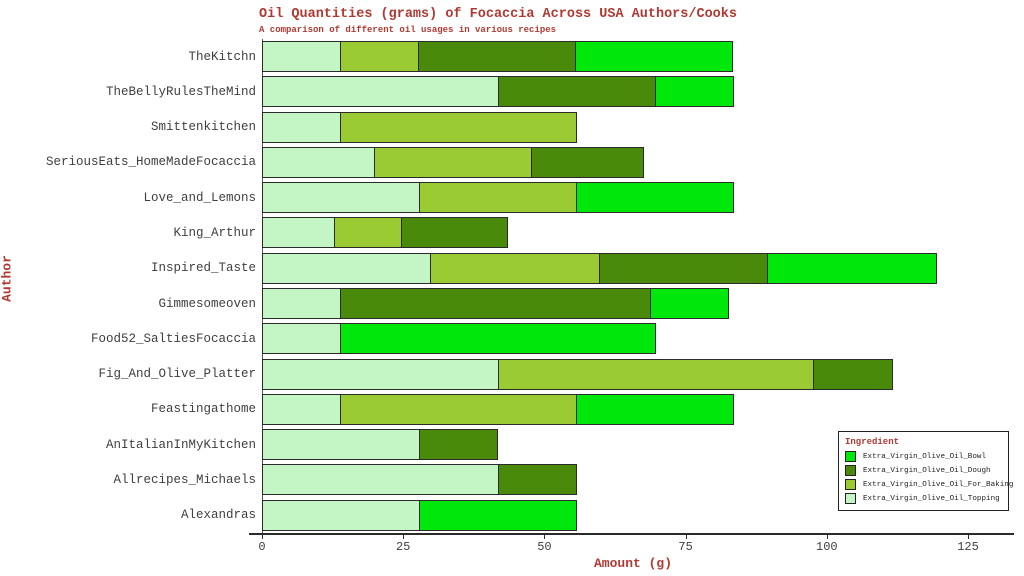 The image size is (1024, 576). What do you see at coordinates (872, 442) in the screenshot?
I see `legend-title: Ingredient` at bounding box center [872, 442].